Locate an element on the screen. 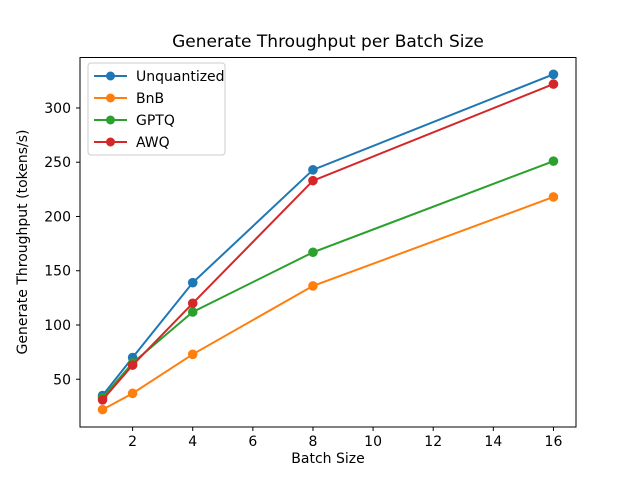 Image resolution: width=640 pixels, height=480 pixels. x-tick-label: 16 is located at coordinates (554, 442).